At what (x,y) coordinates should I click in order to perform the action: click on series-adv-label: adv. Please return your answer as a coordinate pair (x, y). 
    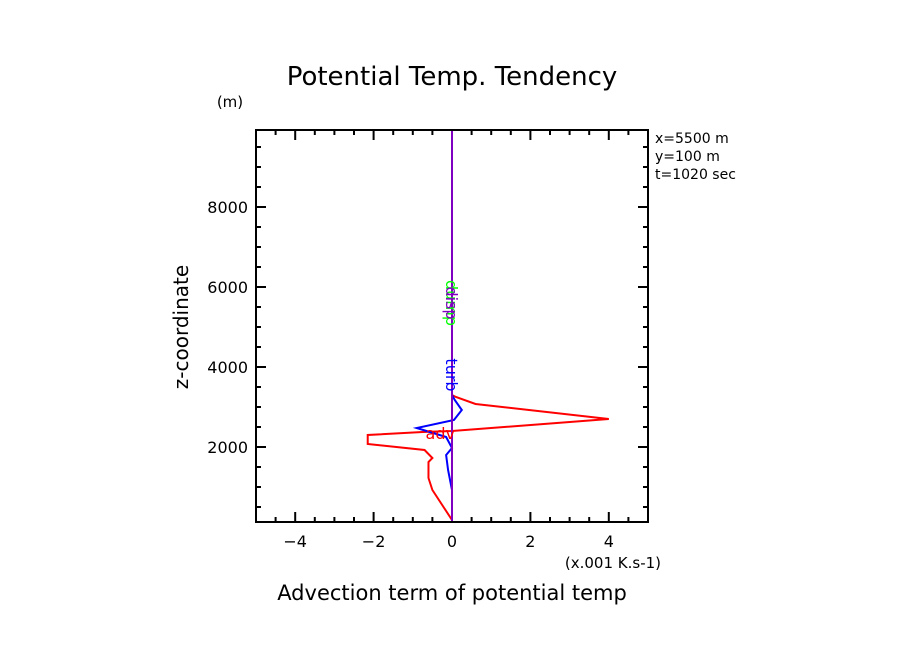
    Looking at the image, I should click on (440, 433).